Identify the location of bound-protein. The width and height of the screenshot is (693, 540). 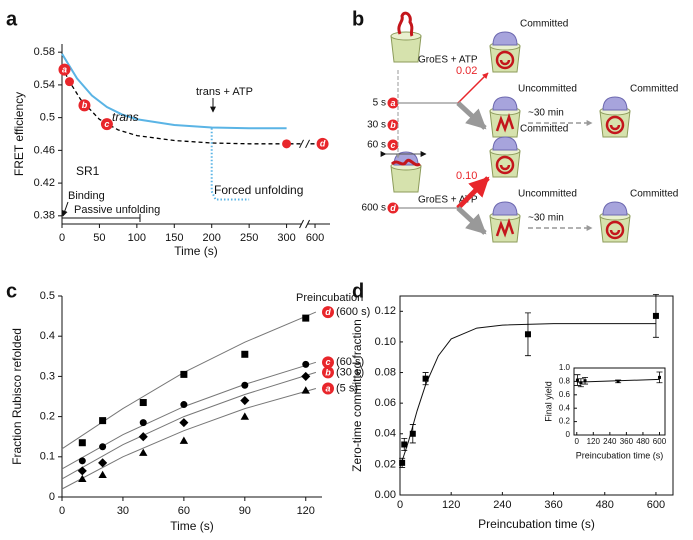
(405, 162).